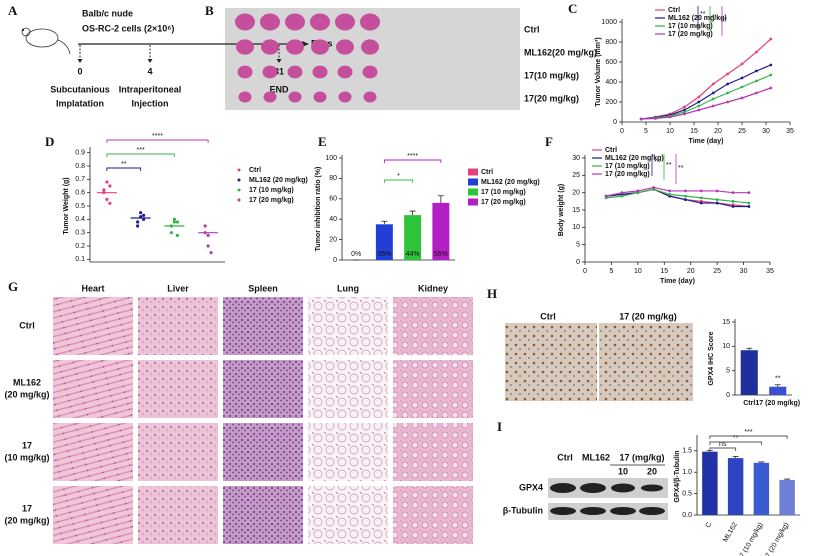  I want to click on y-tick-label: 200, so click(611, 102).